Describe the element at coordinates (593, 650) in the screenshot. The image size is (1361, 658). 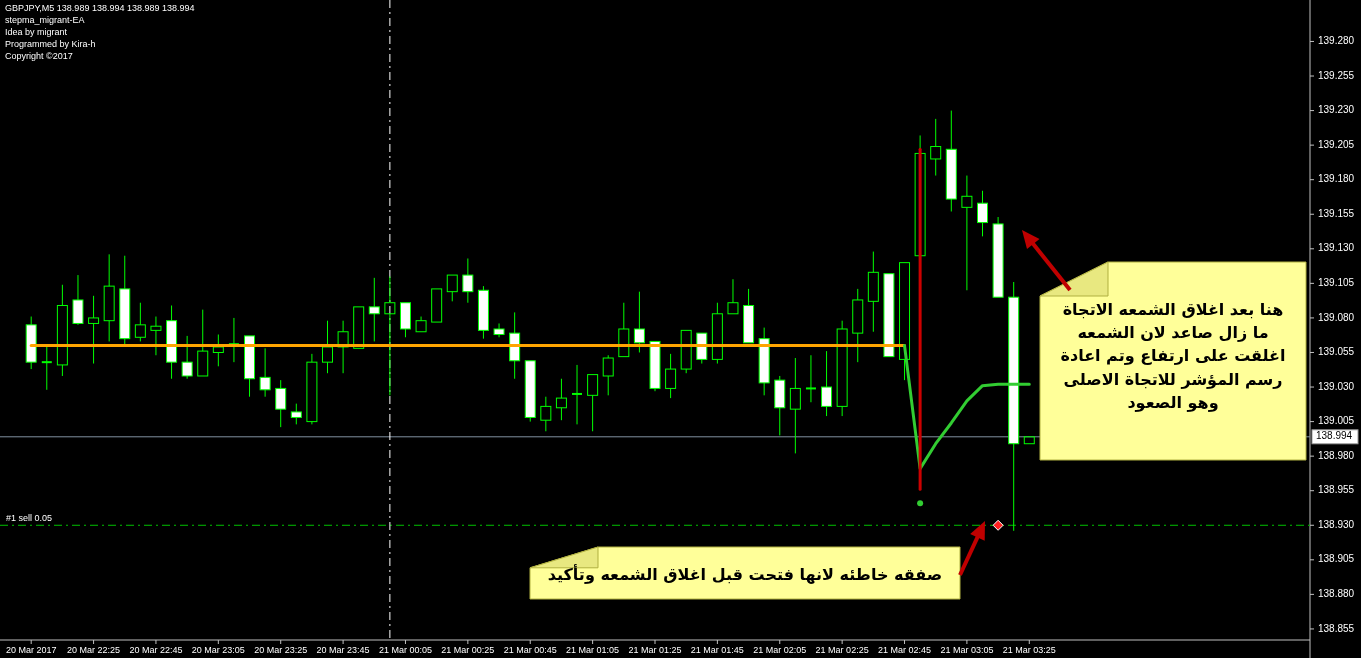
I see `x-tick-label: 21 Mar 01:05` at that location.